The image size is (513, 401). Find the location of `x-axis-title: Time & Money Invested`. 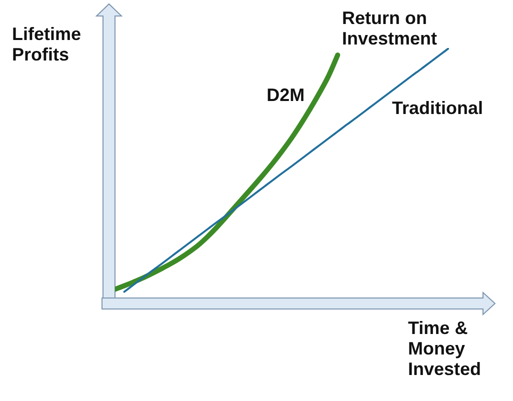

x-axis-title: Time & Money Invested is located at coordinates (445, 348).